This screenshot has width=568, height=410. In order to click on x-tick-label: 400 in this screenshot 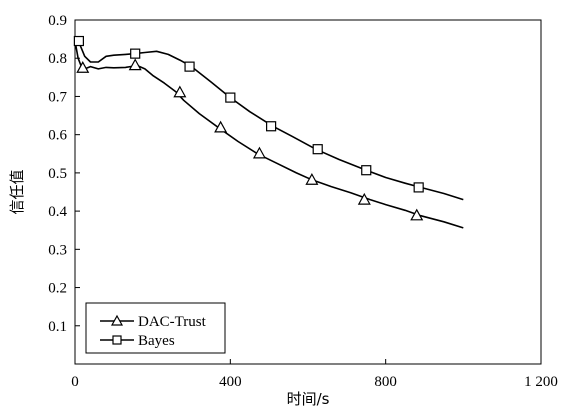, I will do `click(230, 382)`.